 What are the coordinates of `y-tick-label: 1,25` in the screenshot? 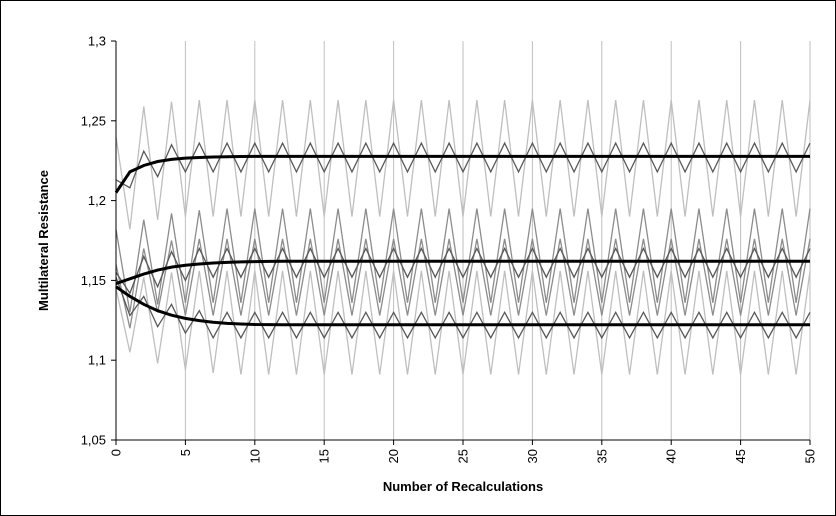 It's located at (93, 120).